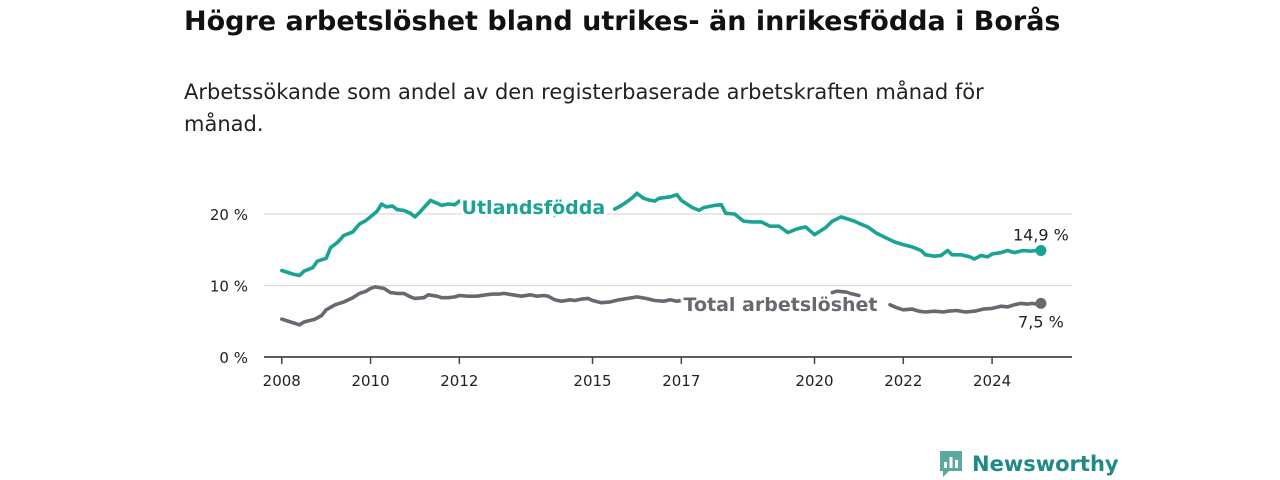  Describe the element at coordinates (814, 381) in the screenshot. I see `x-tick-label: 2020` at that location.